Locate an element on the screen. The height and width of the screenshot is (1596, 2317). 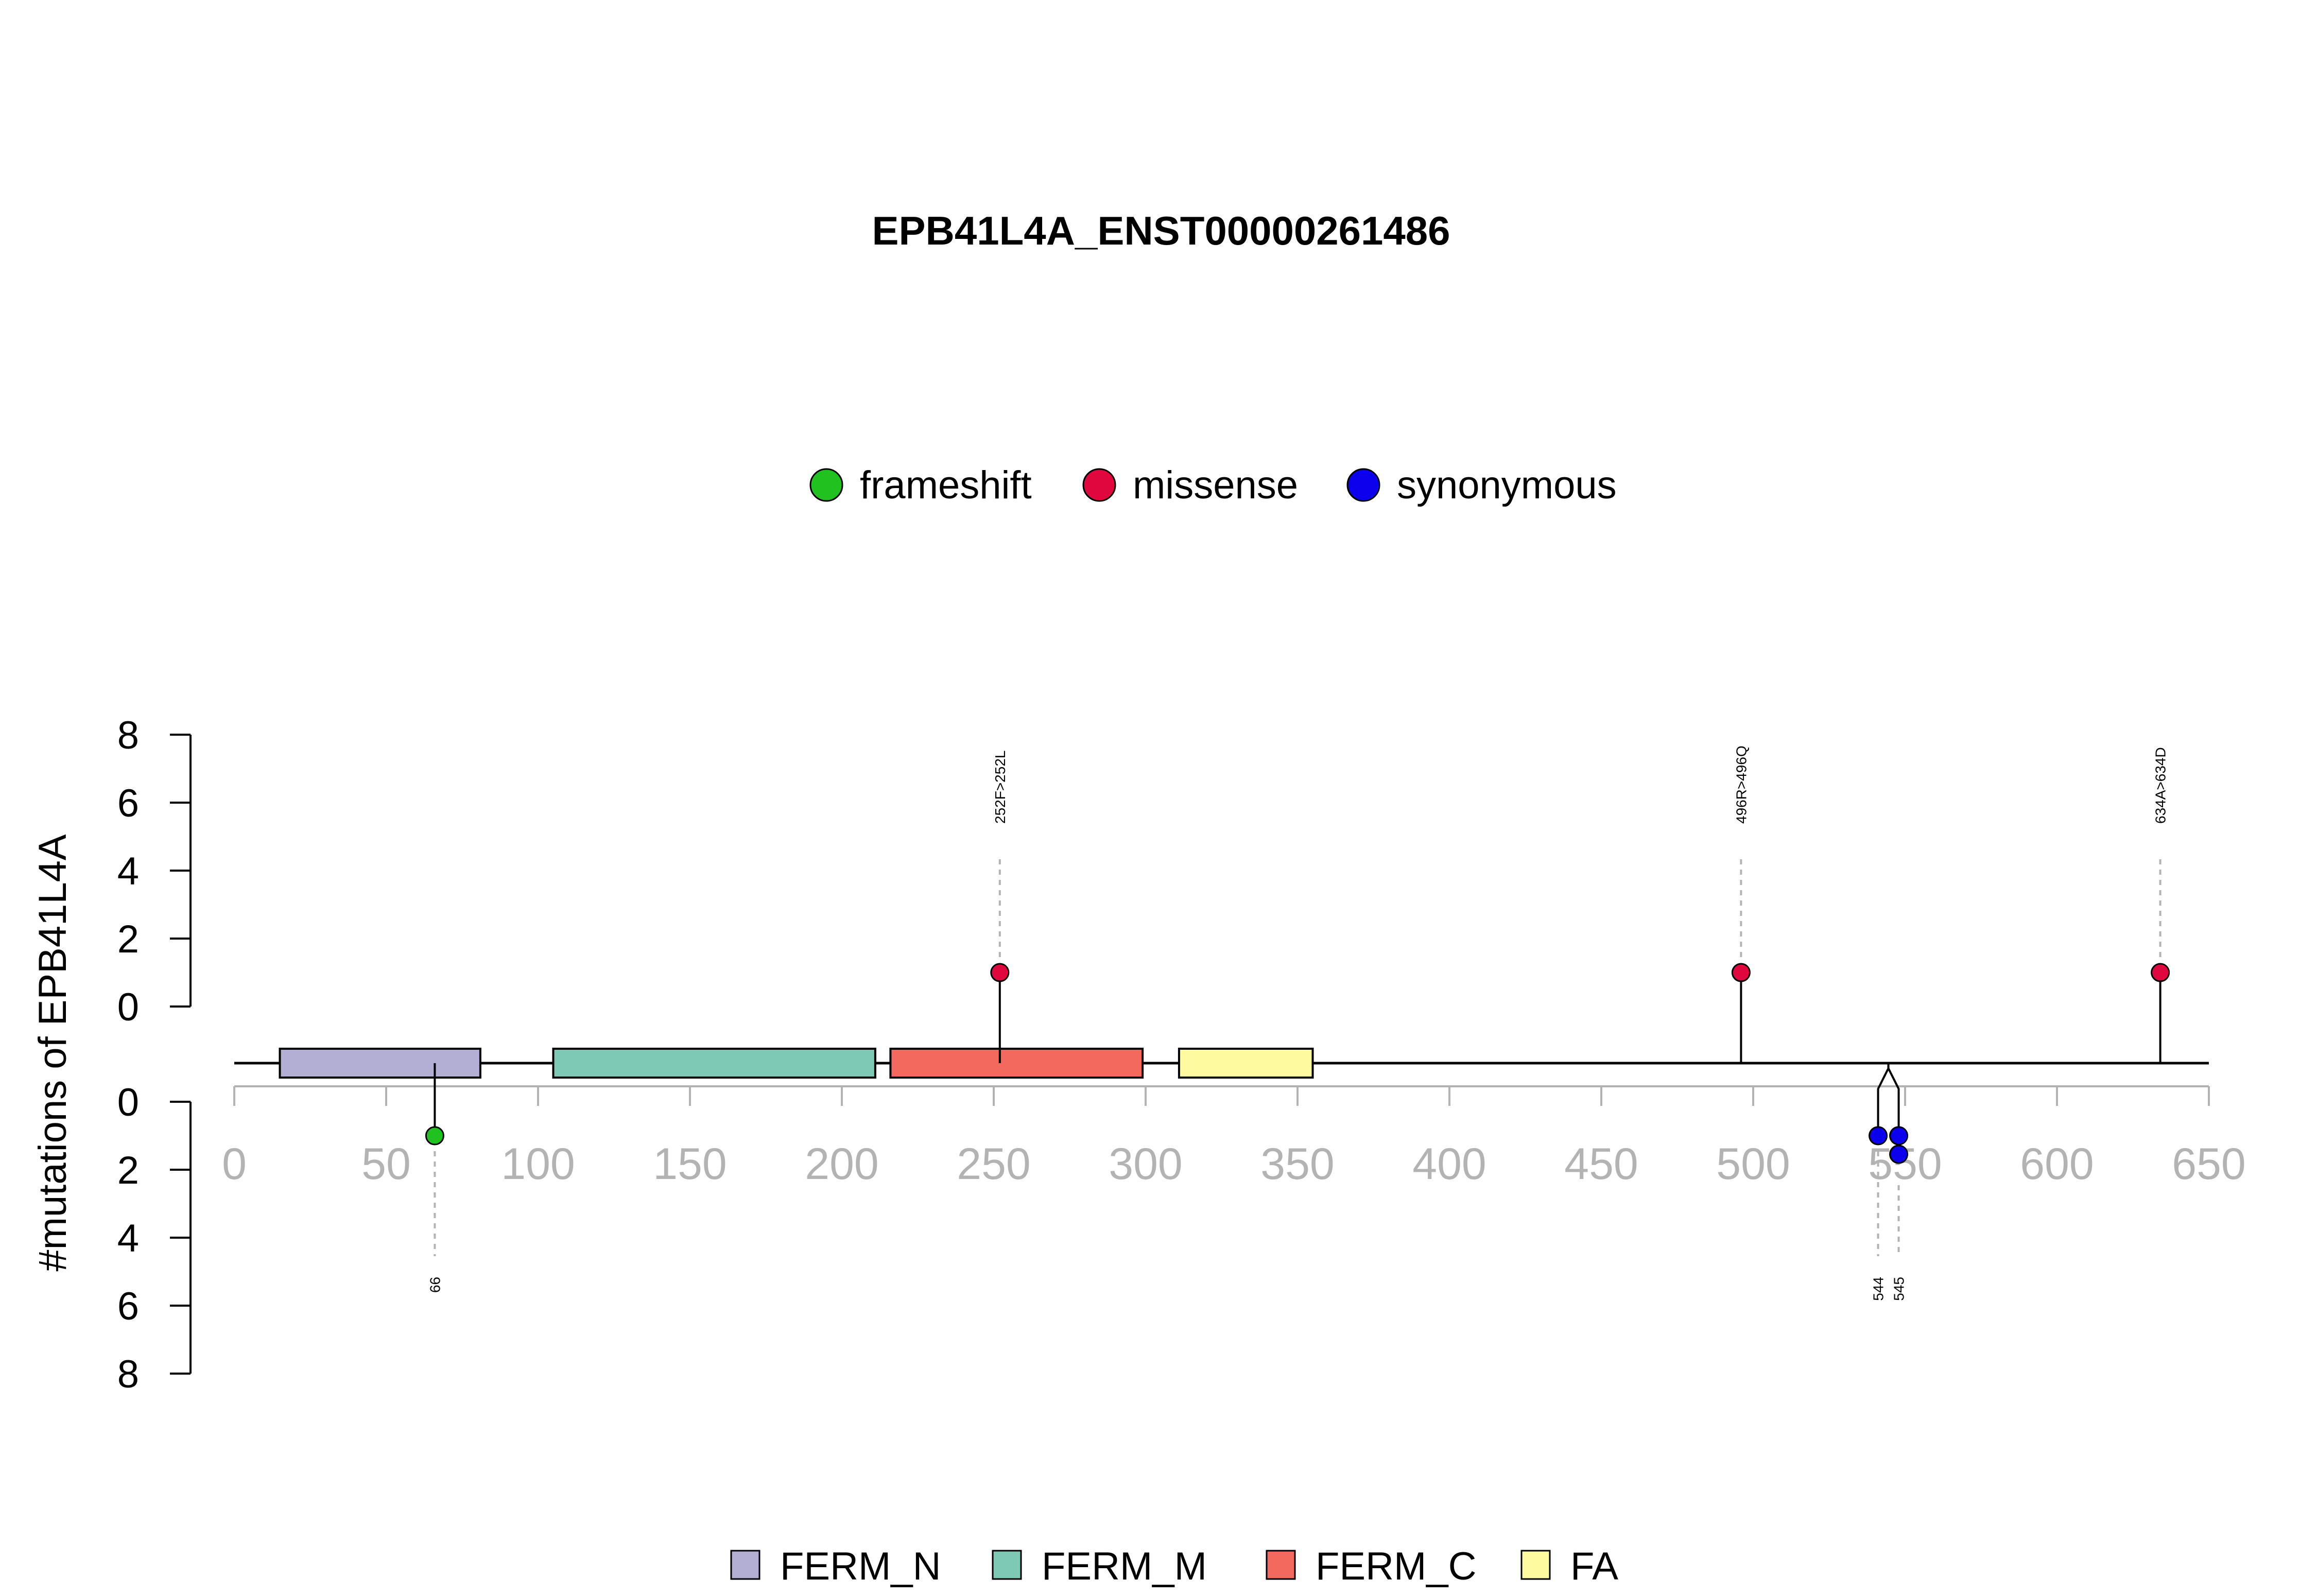
legend-FERM_M-swatch is located at coordinates (1007, 1565).